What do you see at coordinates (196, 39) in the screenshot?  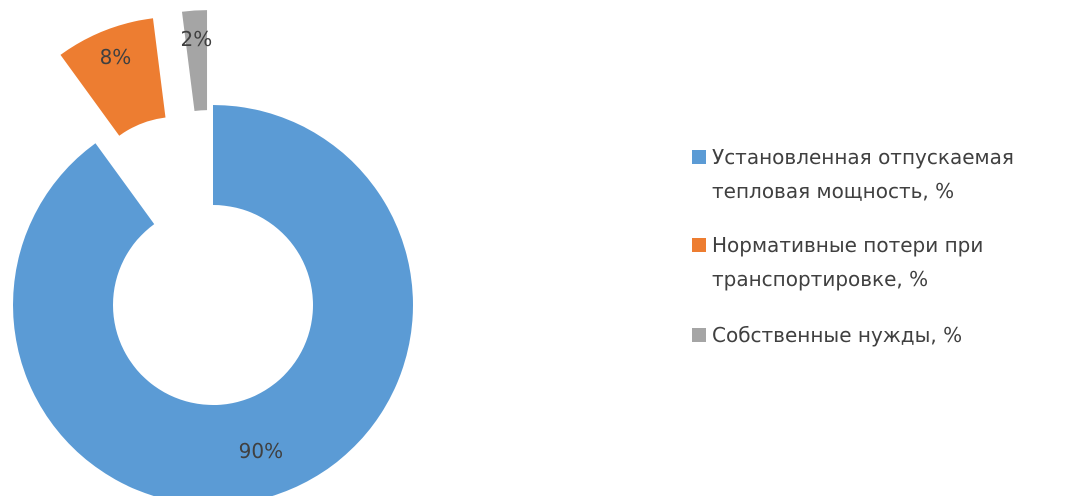 I see `data-label: 2%` at bounding box center [196, 39].